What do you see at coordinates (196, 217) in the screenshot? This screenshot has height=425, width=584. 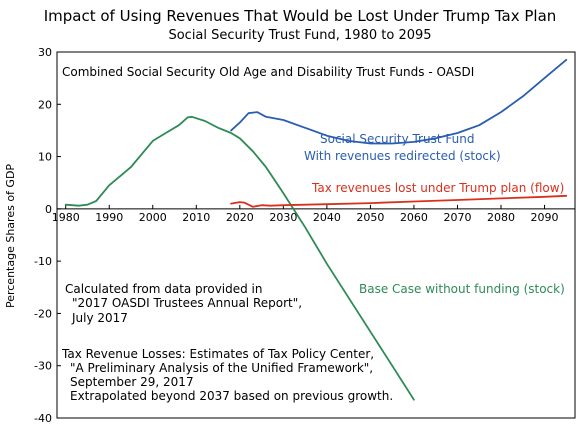 I see `x-tick-label: 2010` at bounding box center [196, 217].